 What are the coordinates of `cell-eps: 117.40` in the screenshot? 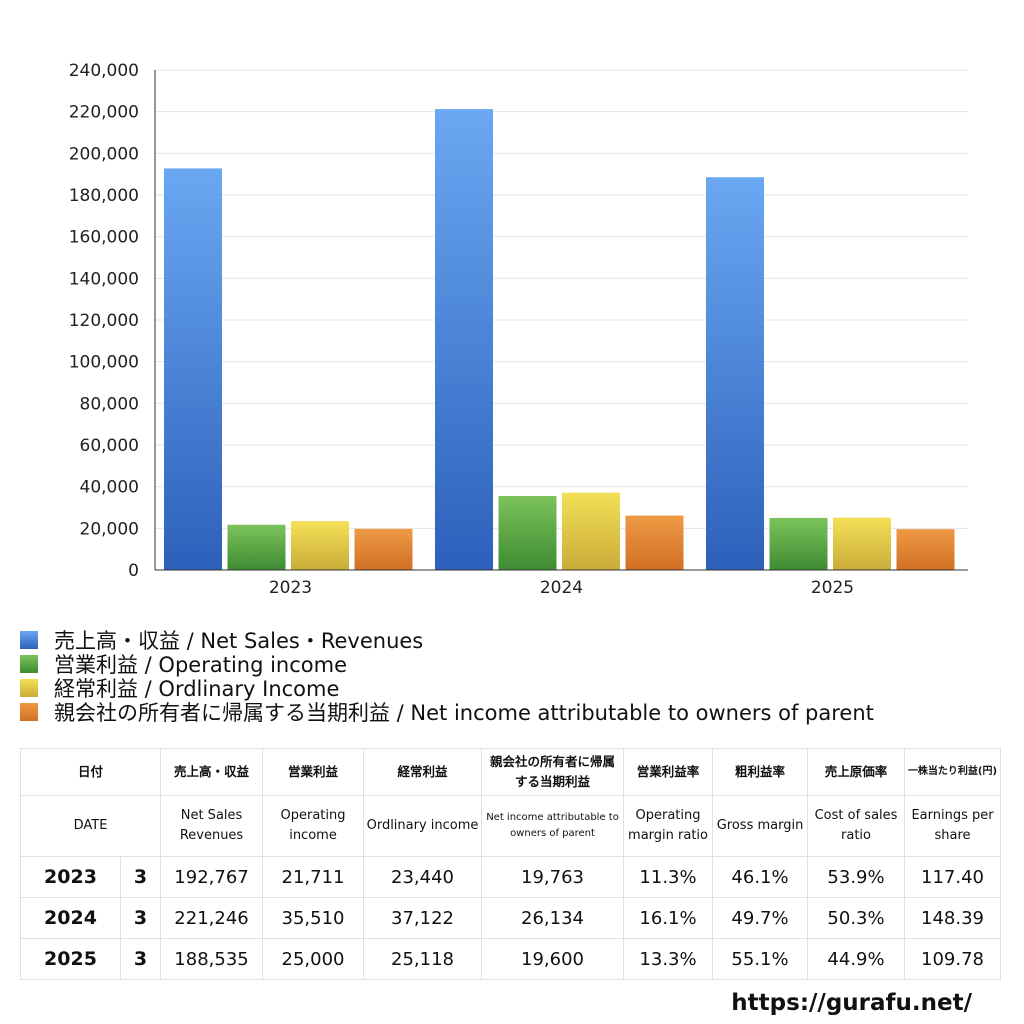 It's located at (953, 877).